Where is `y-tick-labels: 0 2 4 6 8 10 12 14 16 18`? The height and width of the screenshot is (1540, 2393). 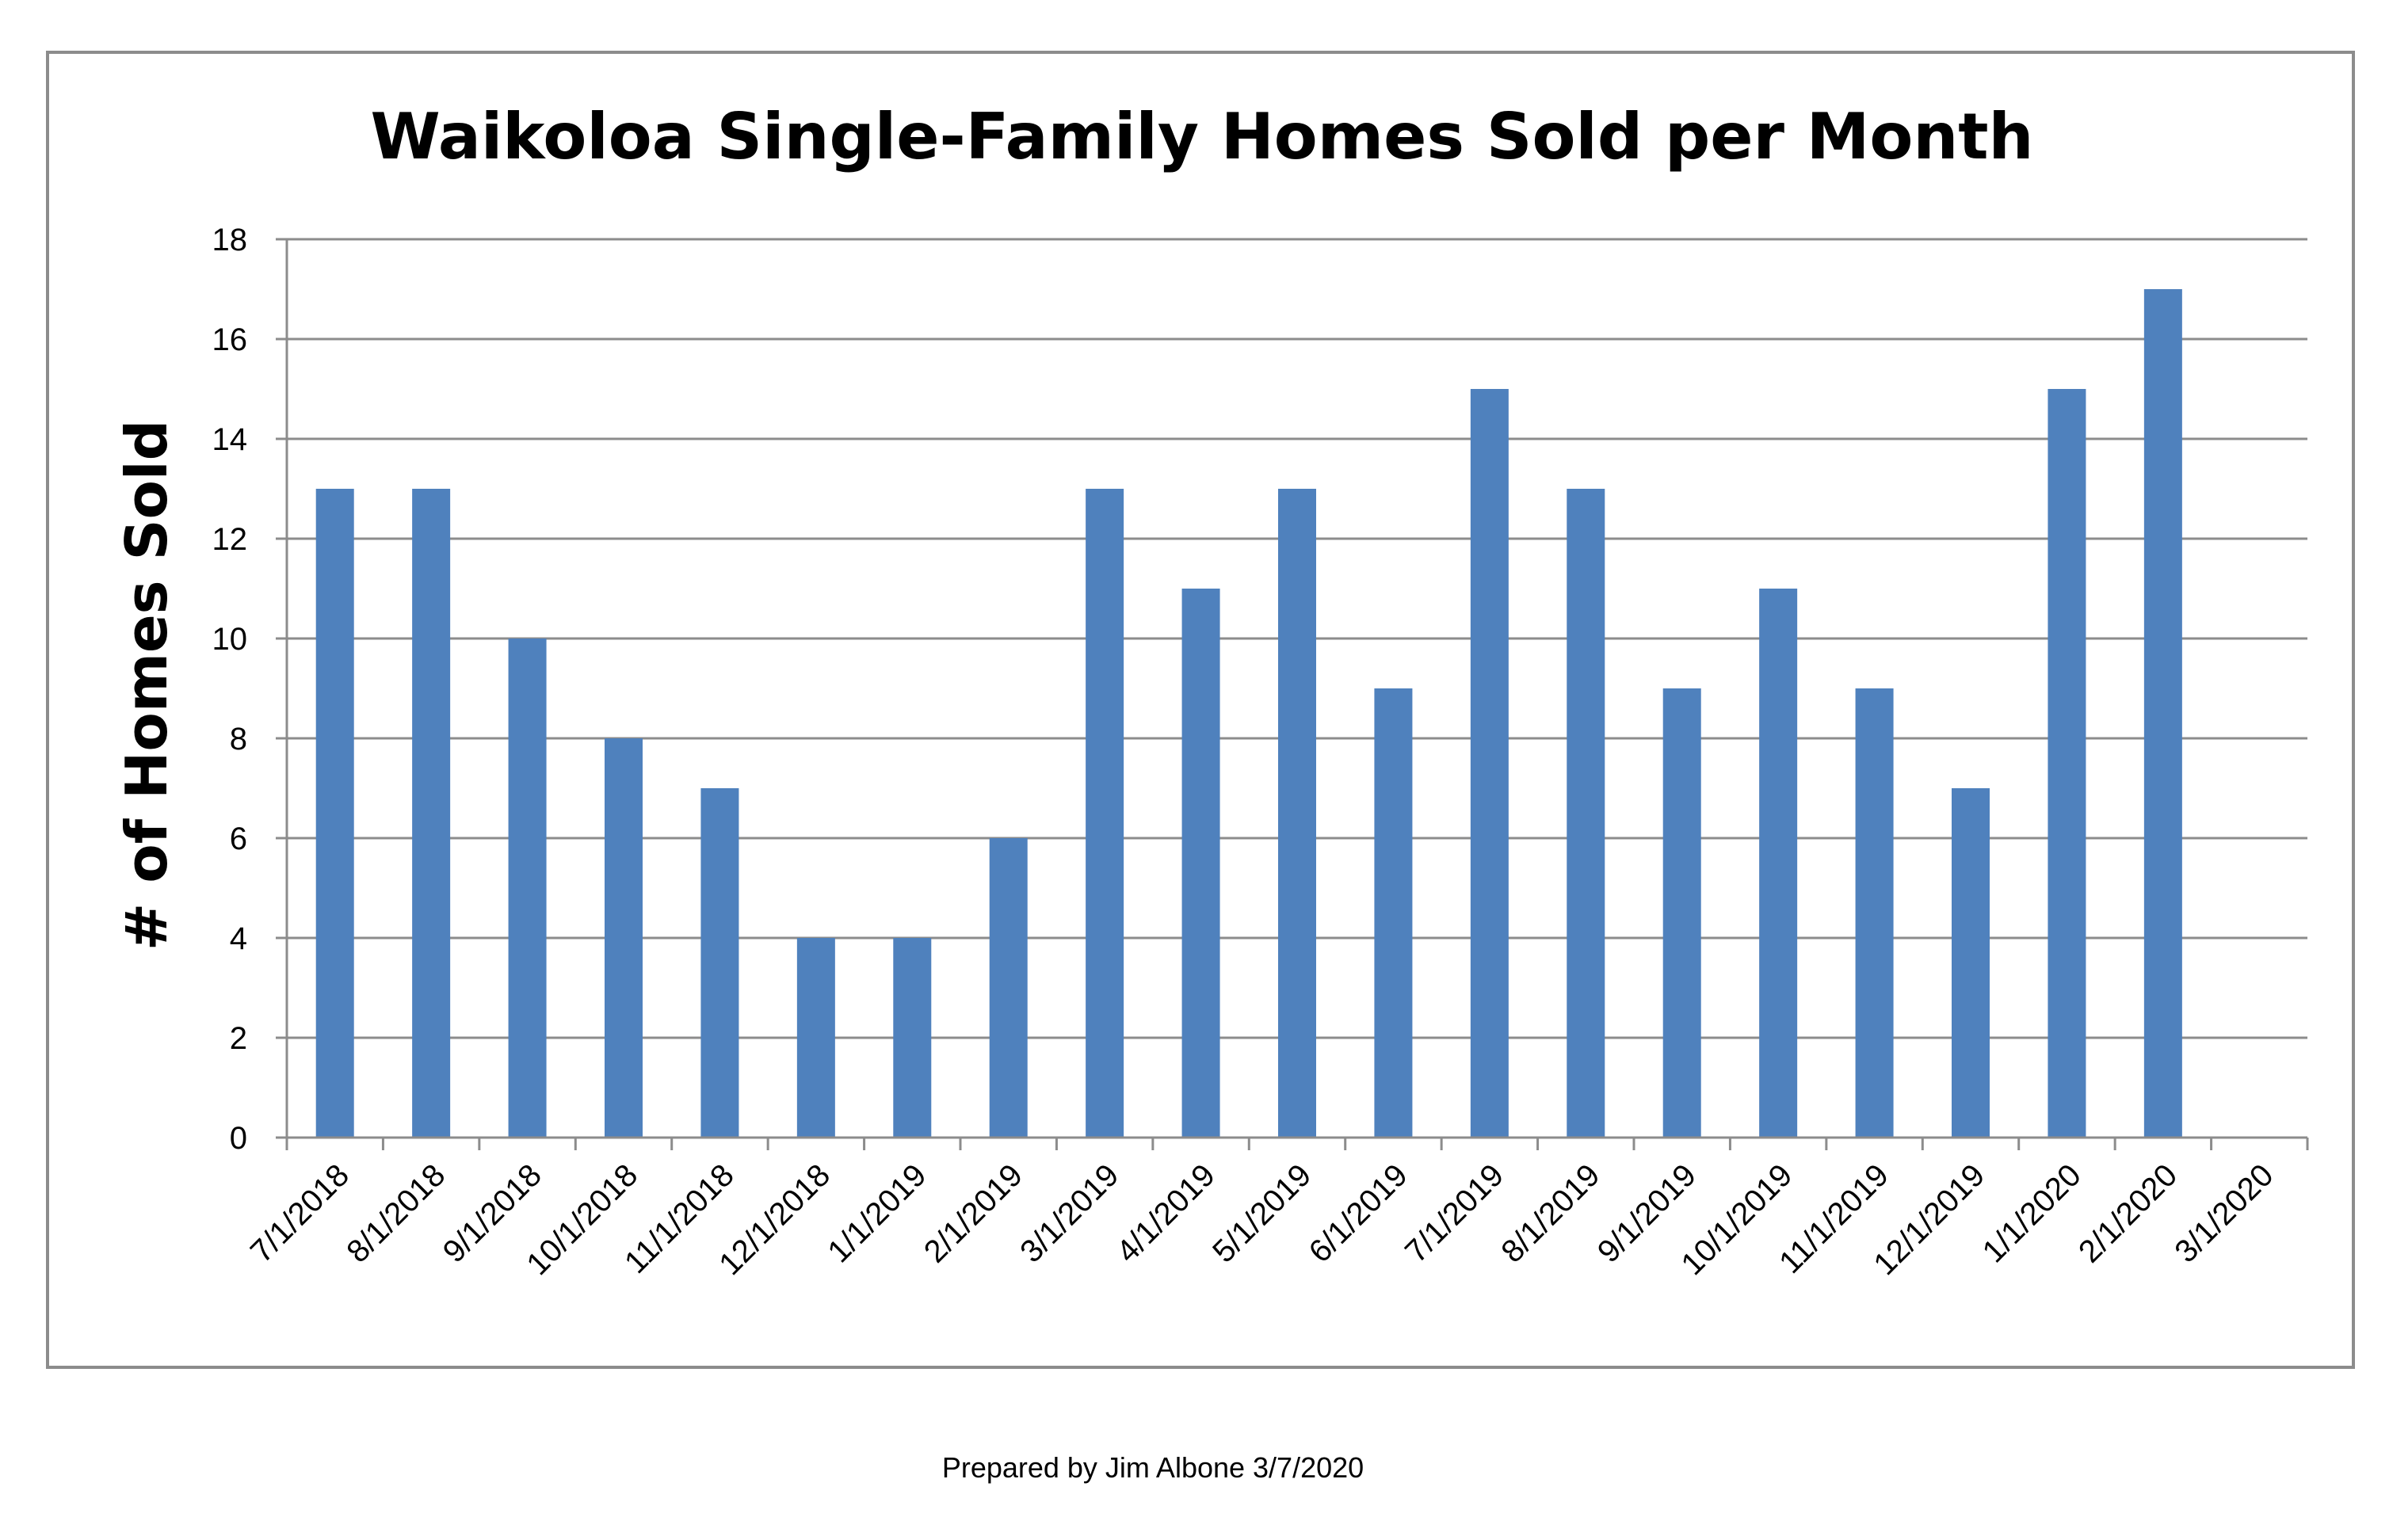
y-tick-labels: 0 2 4 6 8 10 12 14 16 18 is located at coordinates (230, 689).